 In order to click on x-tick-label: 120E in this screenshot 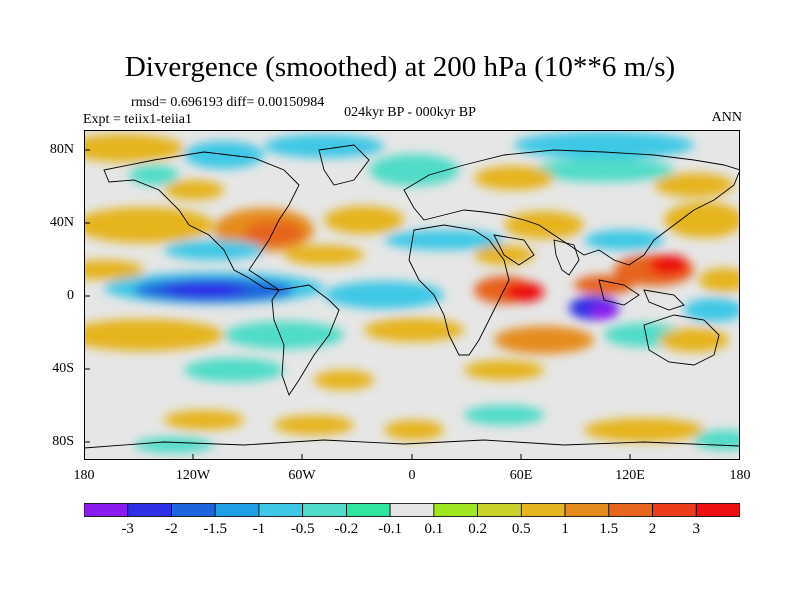, I will do `click(630, 475)`.